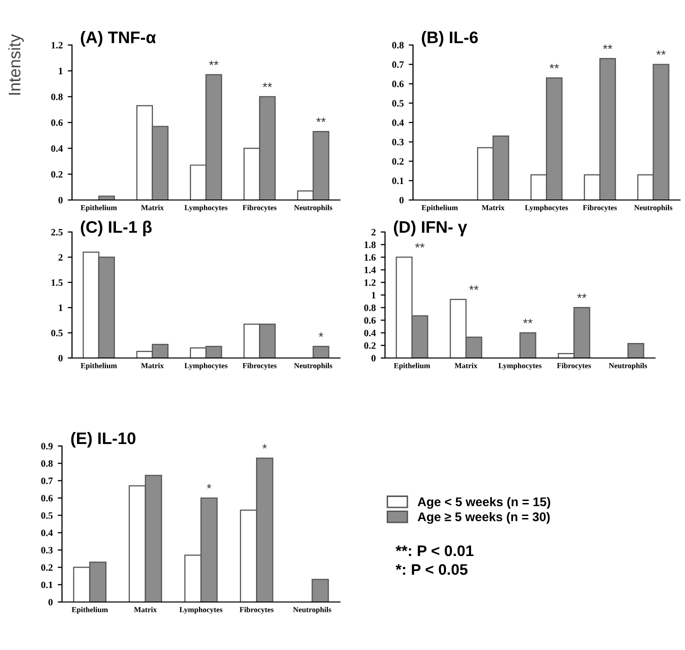 The image size is (685, 650). What do you see at coordinates (57, 282) in the screenshot?
I see `y-tick-label: 1.5` at bounding box center [57, 282].